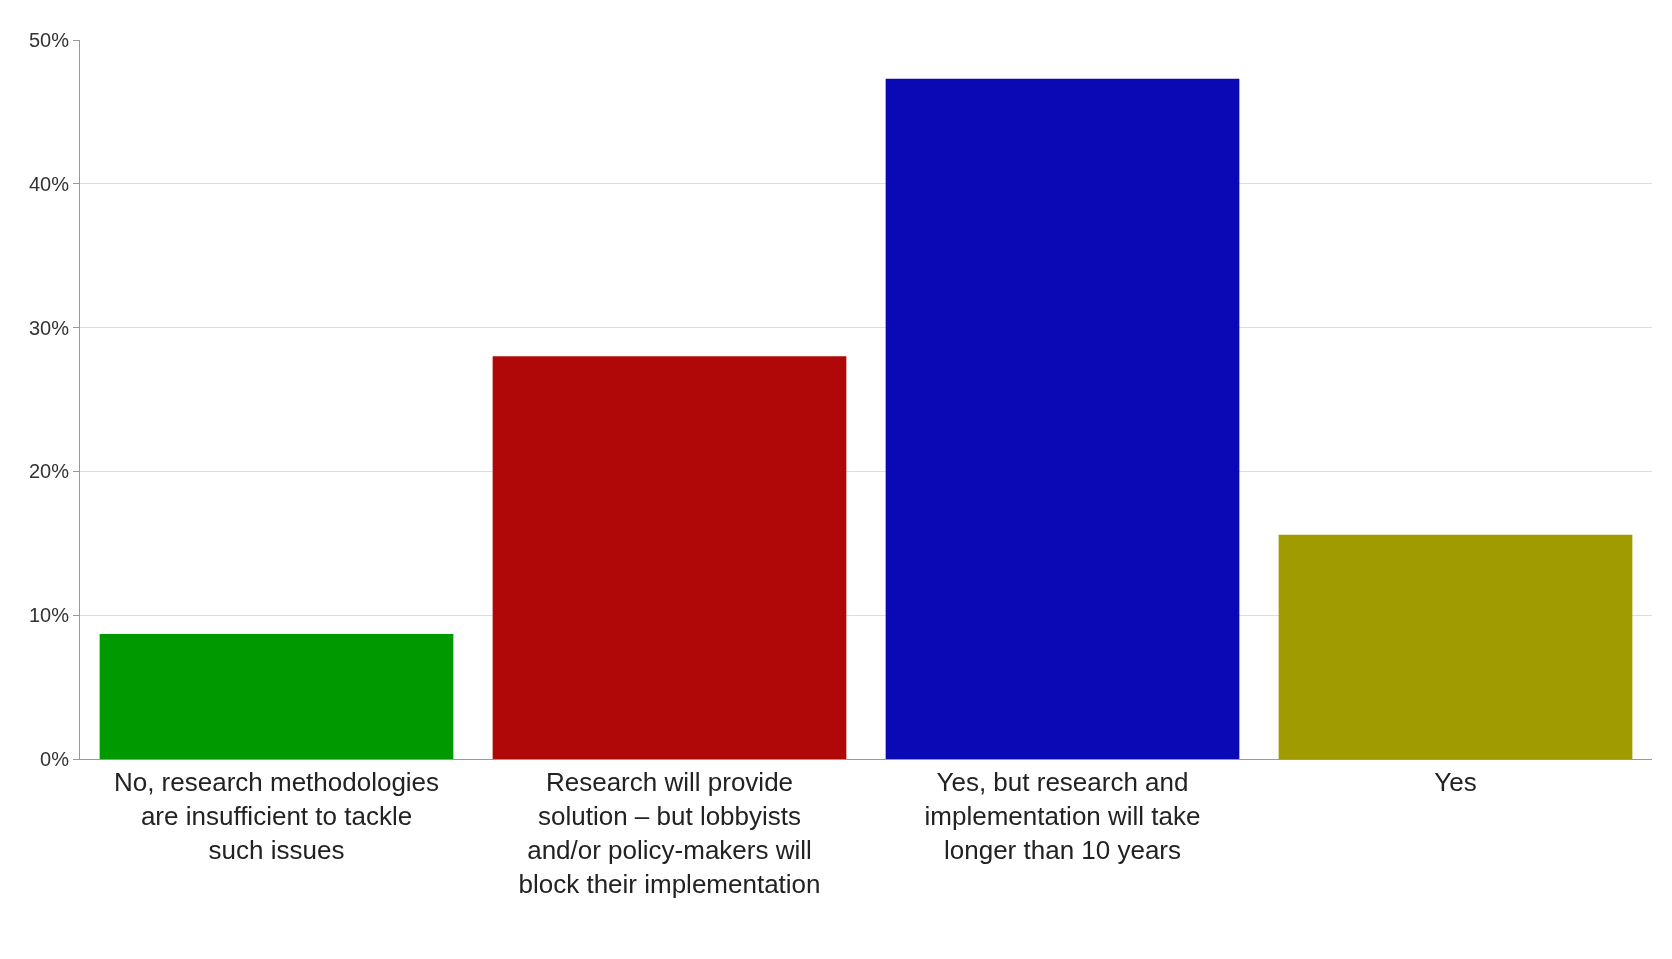 This screenshot has height=959, width=1672. Describe the element at coordinates (49, 471) in the screenshot. I see `y-tick-label: 20%` at that location.